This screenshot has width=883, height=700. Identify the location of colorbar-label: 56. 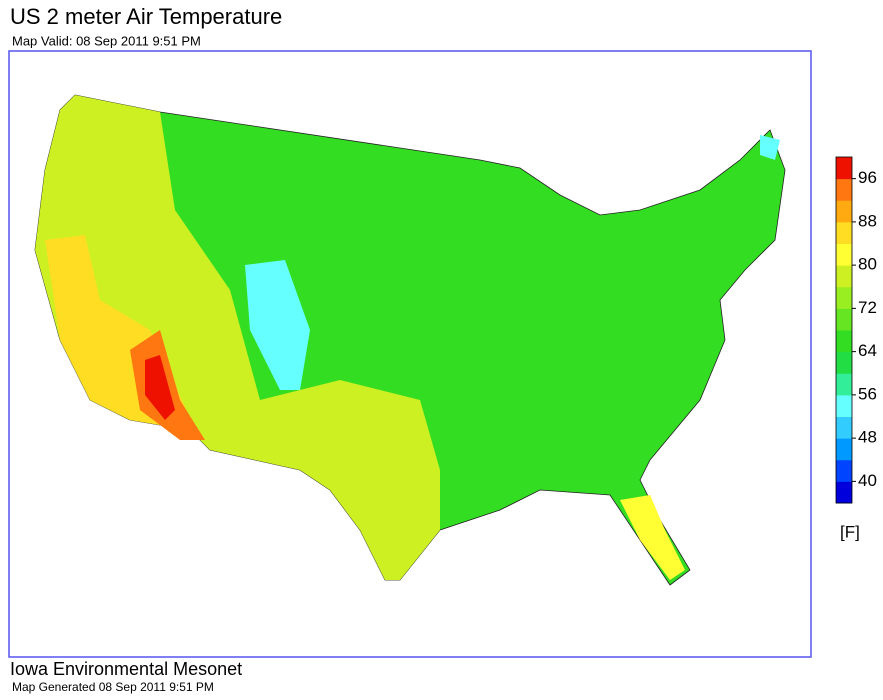
(867, 393).